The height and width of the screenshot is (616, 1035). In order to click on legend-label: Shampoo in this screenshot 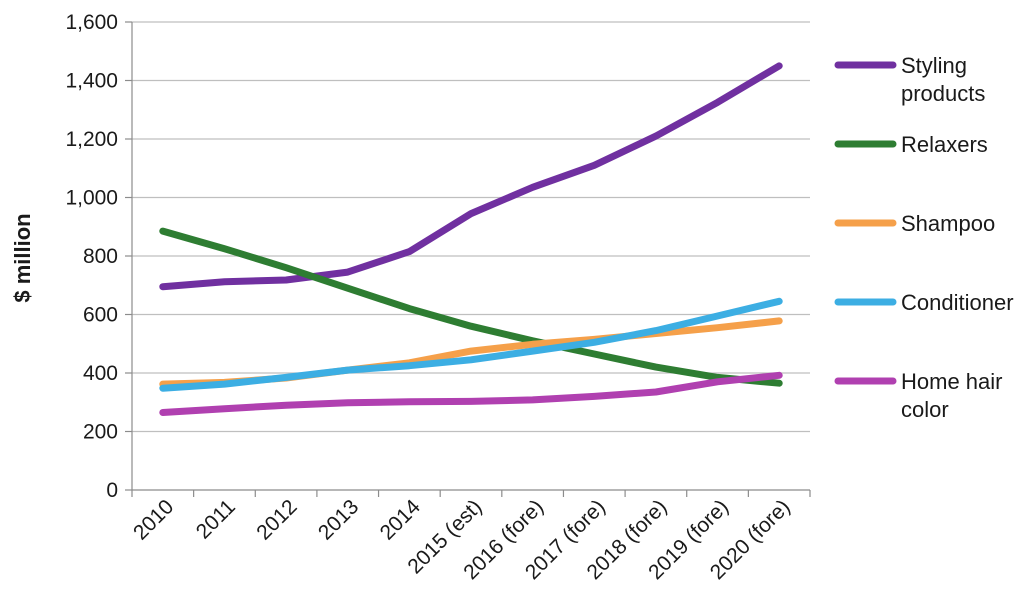, I will do `click(948, 223)`.